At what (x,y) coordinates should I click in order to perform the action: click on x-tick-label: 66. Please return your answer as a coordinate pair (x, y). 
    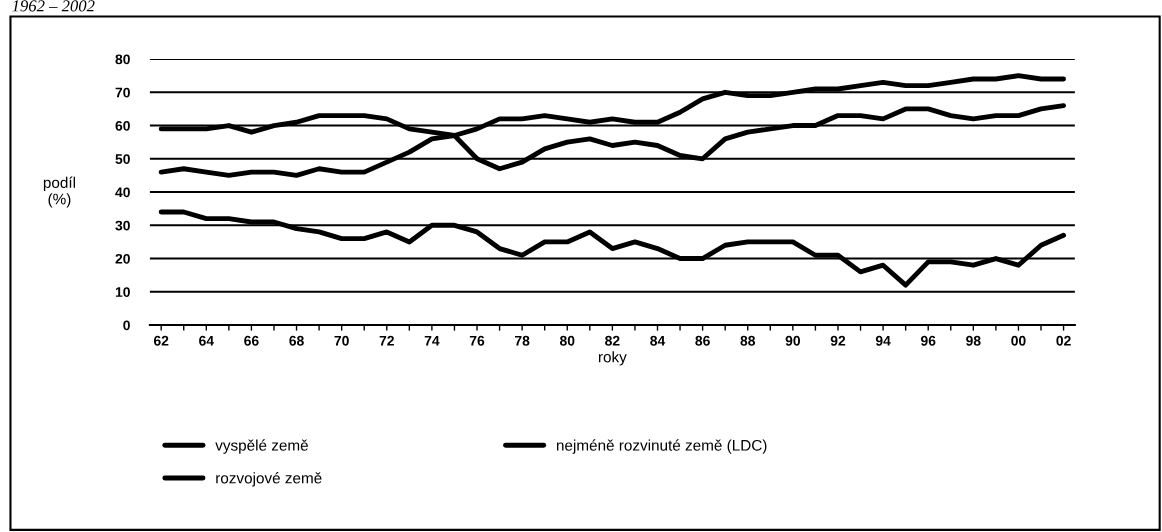
    Looking at the image, I should click on (251, 340).